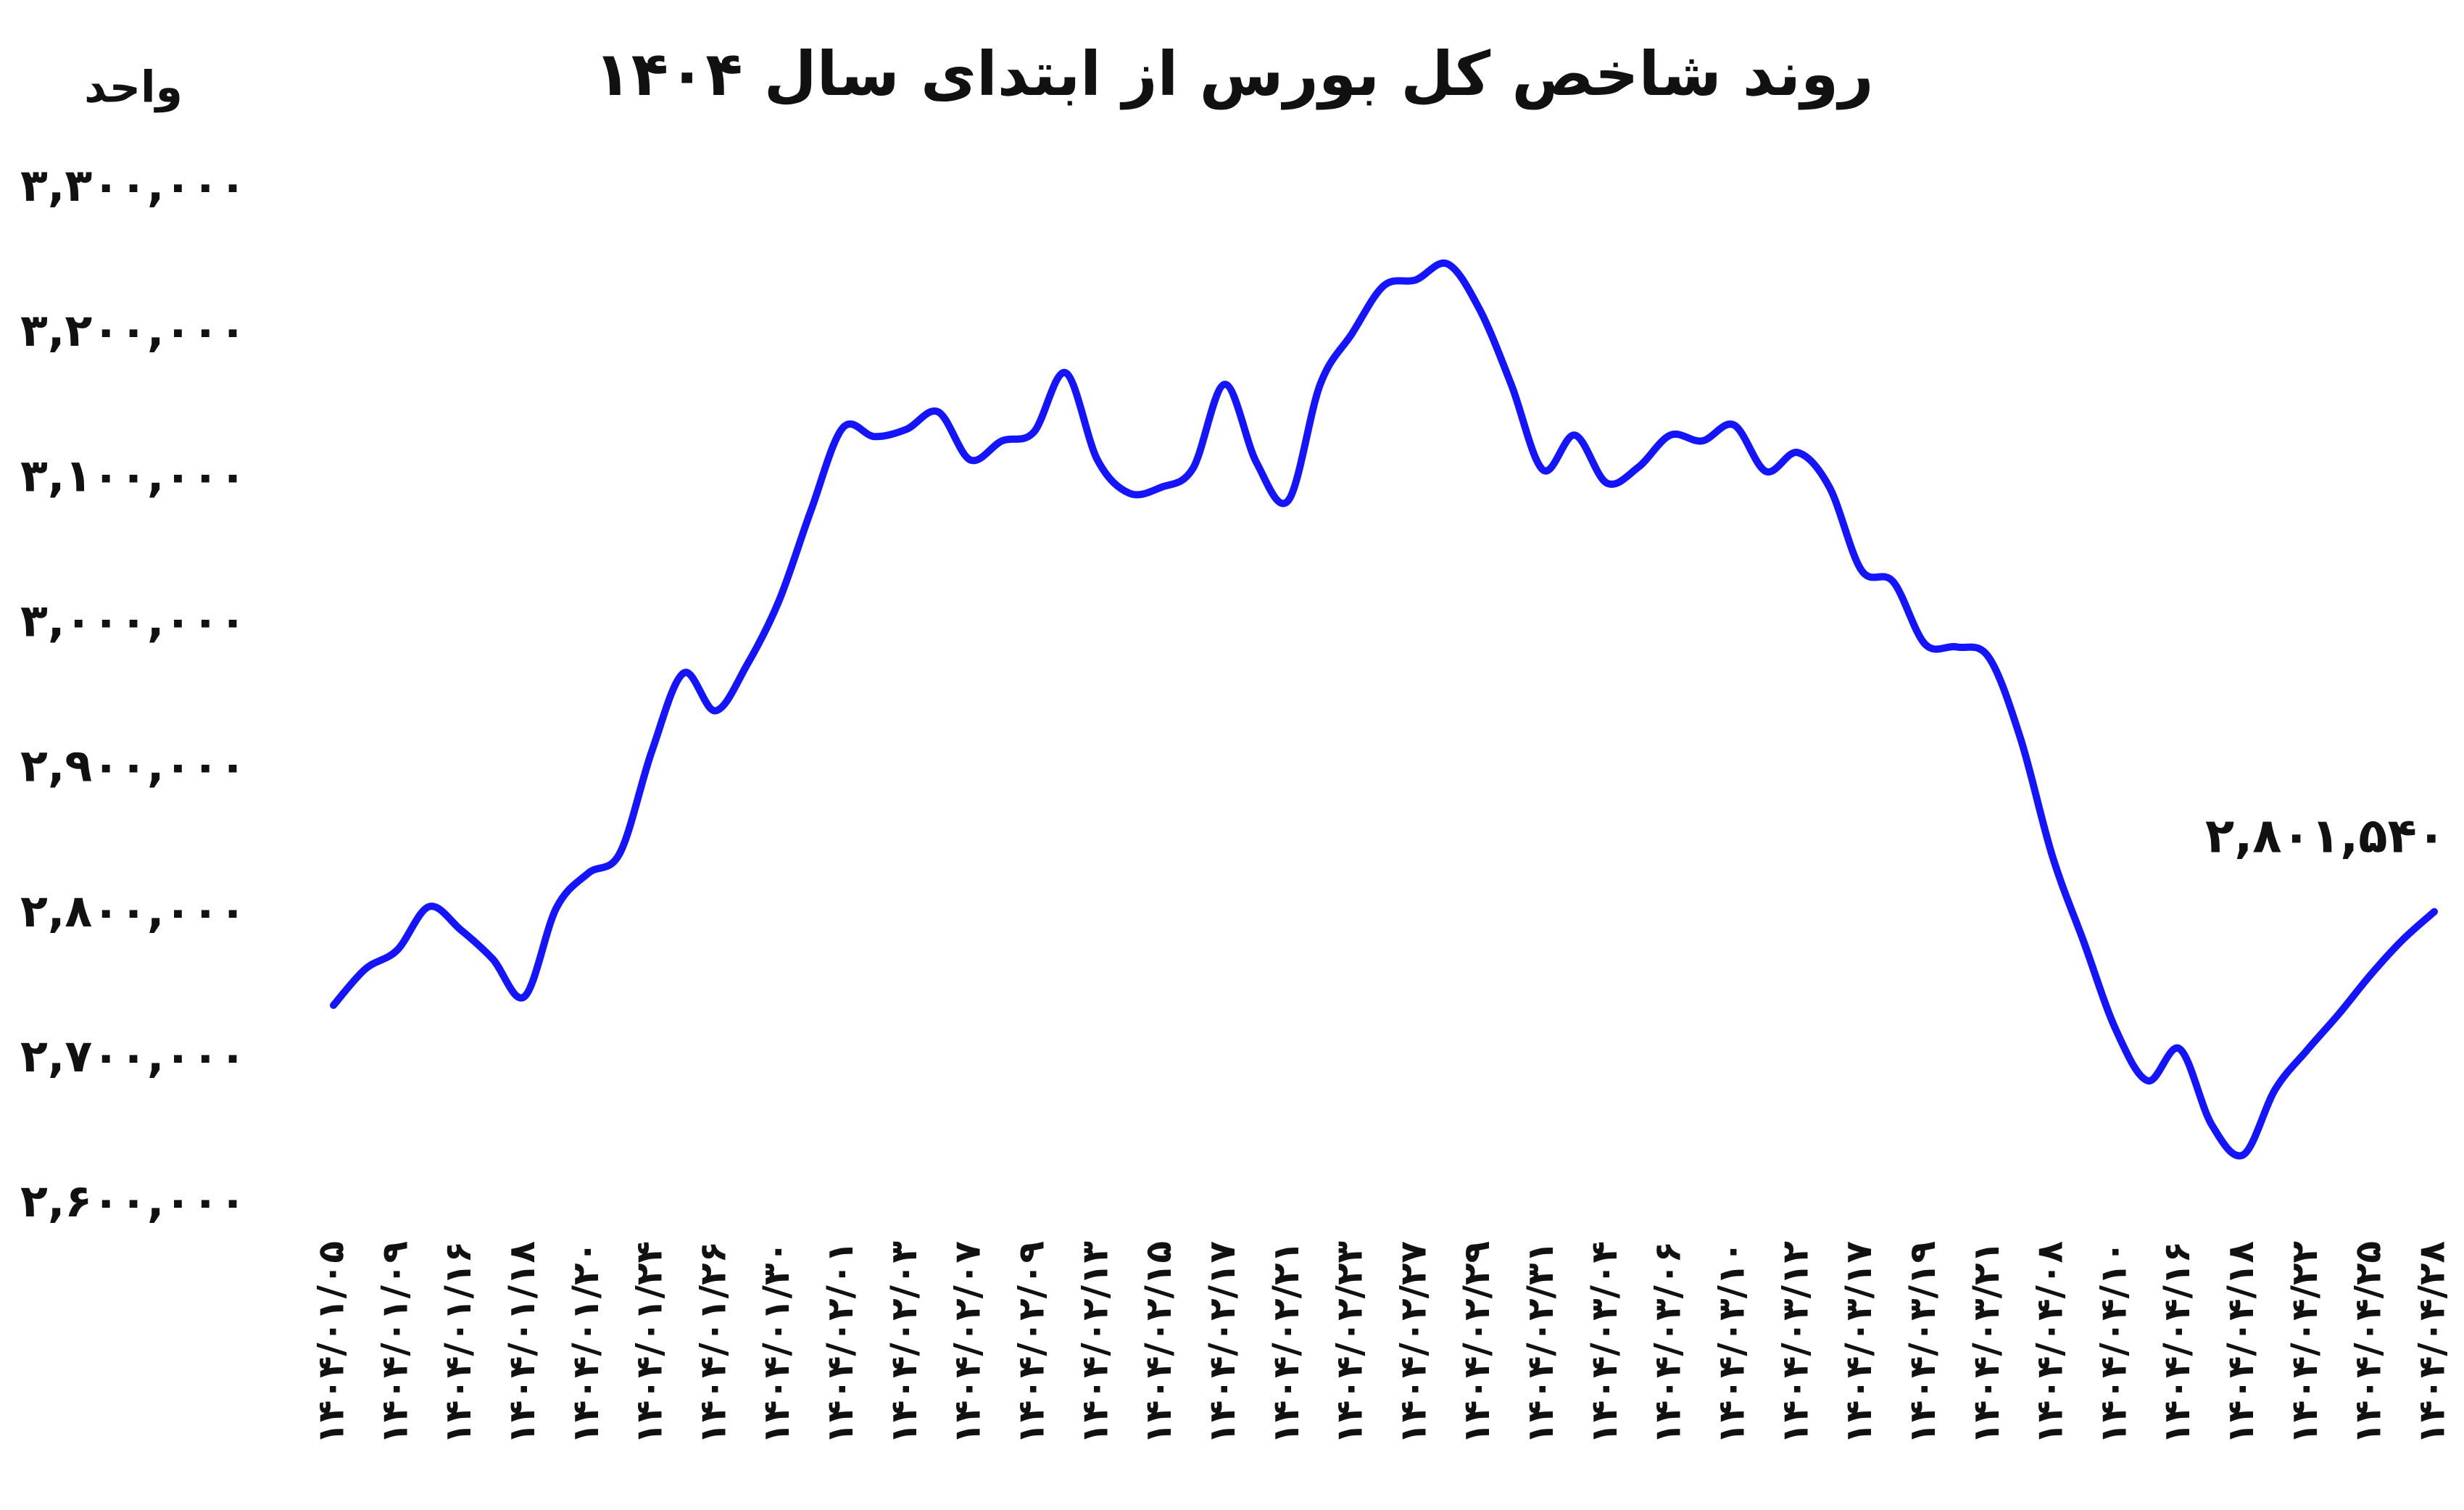  What do you see at coordinates (133, 620) in the screenshot?
I see `y-tick-label: ۳,۰۰۰,۰۰۰` at bounding box center [133, 620].